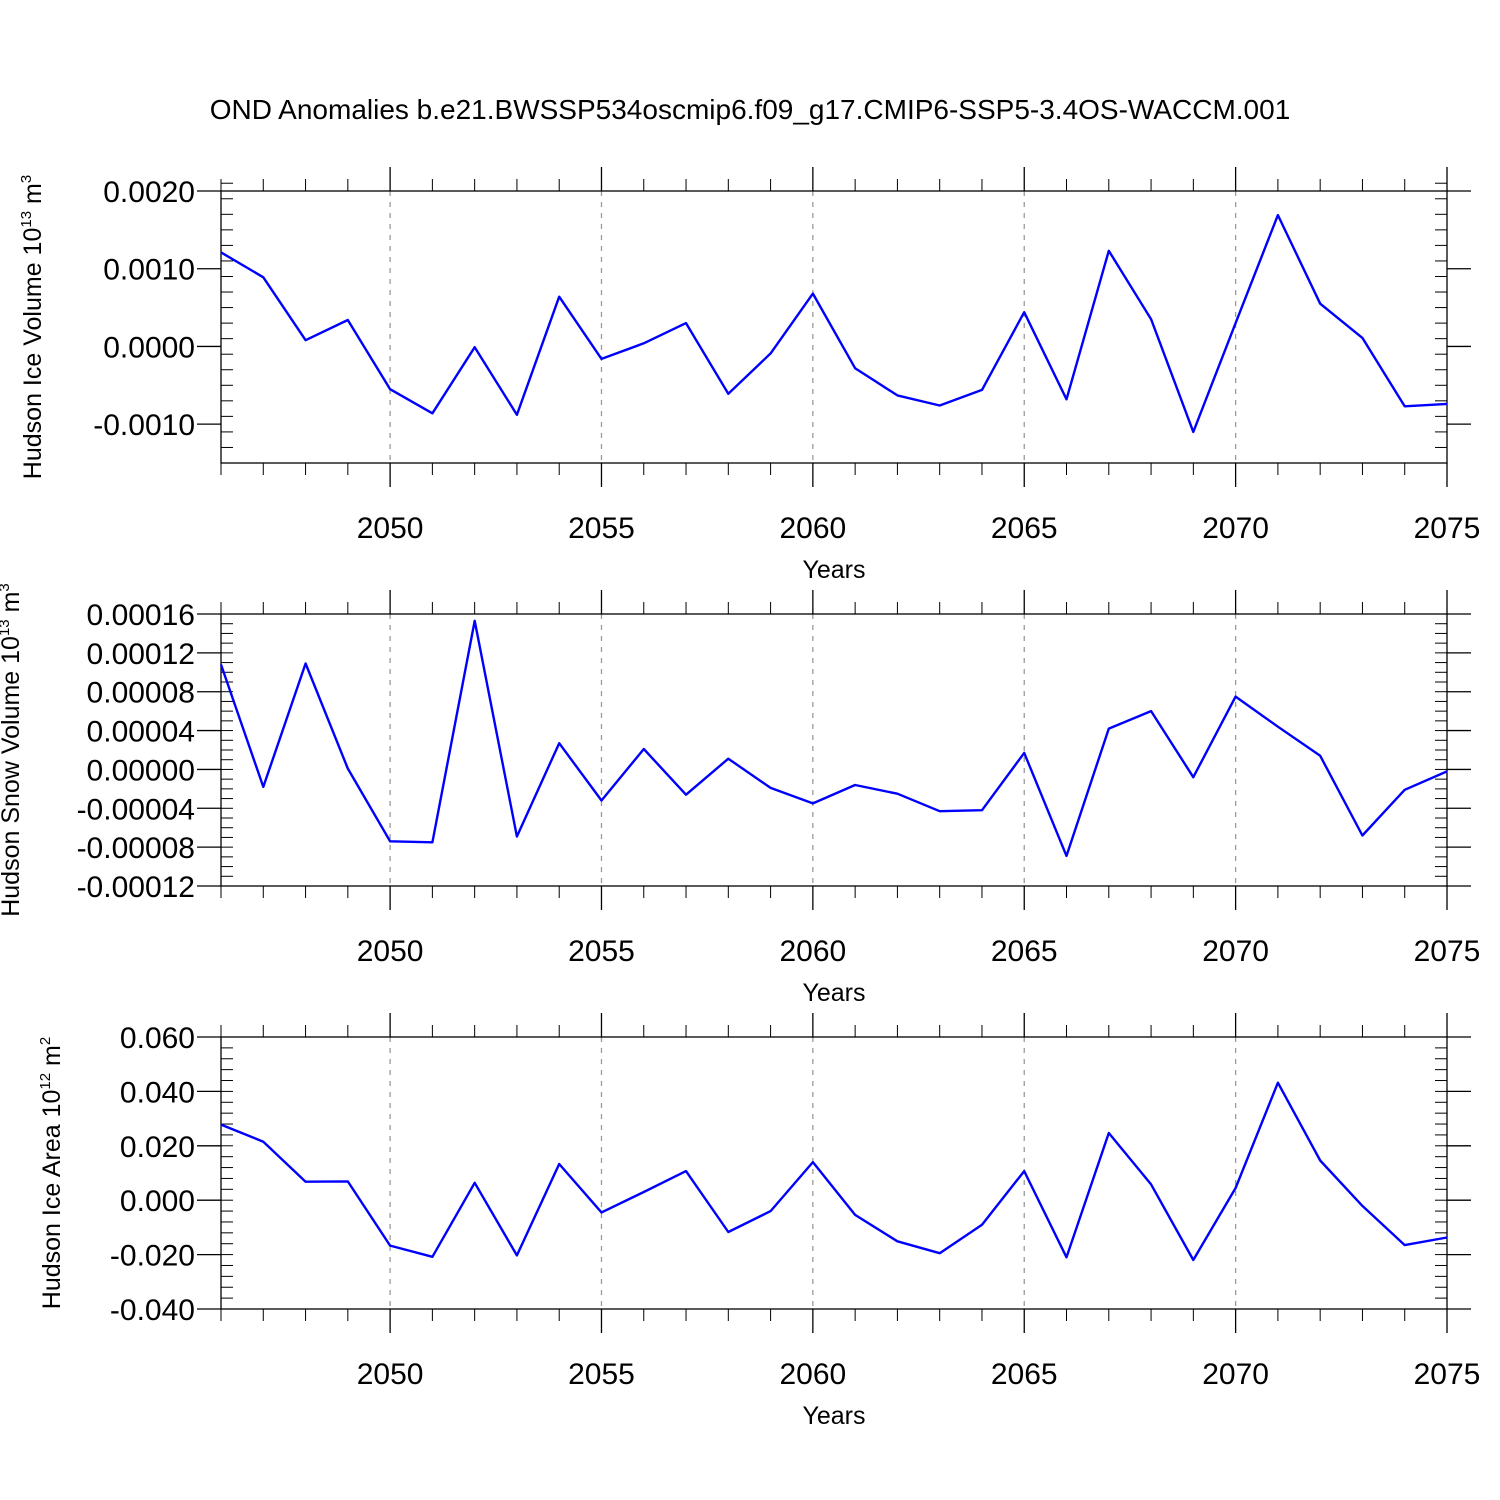 Image resolution: width=1500 pixels, height=1500 pixels. What do you see at coordinates (12, 750) in the screenshot?
I see `y-axis-title: Hudson Snow Volume 1013 m3` at bounding box center [12, 750].